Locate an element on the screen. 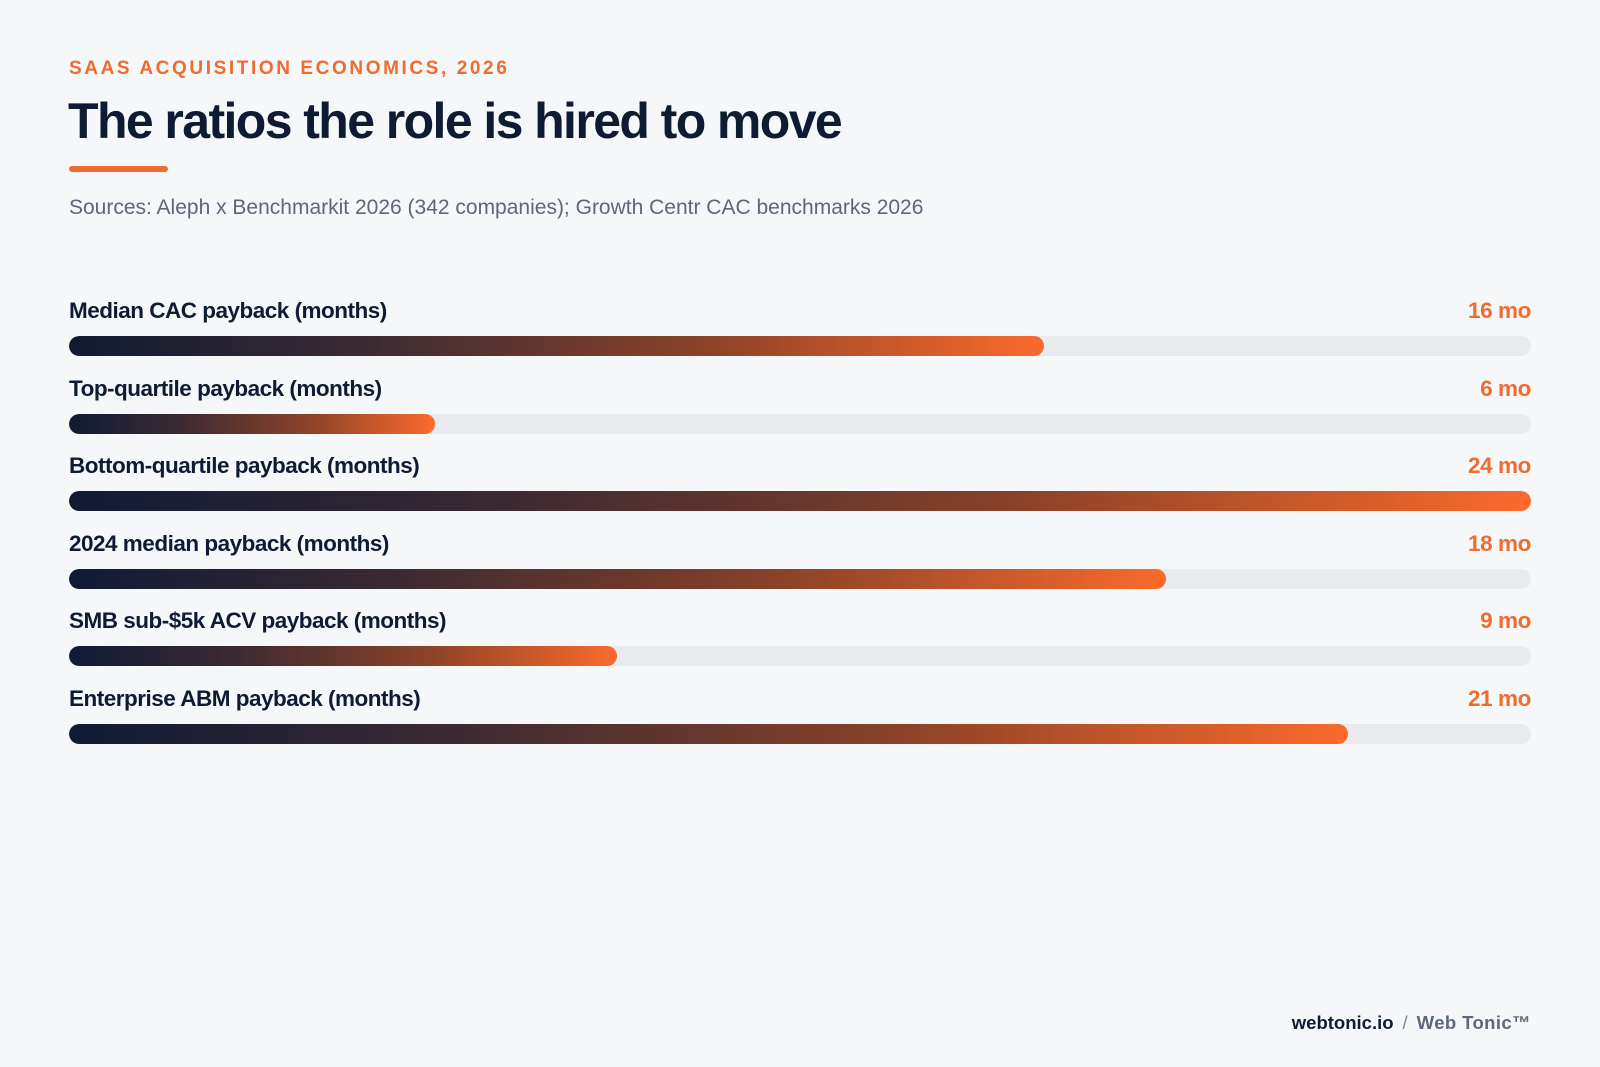 The image size is (1600, 1067). bar-label: Bottom-quartile payback (months) is located at coordinates (244, 465).